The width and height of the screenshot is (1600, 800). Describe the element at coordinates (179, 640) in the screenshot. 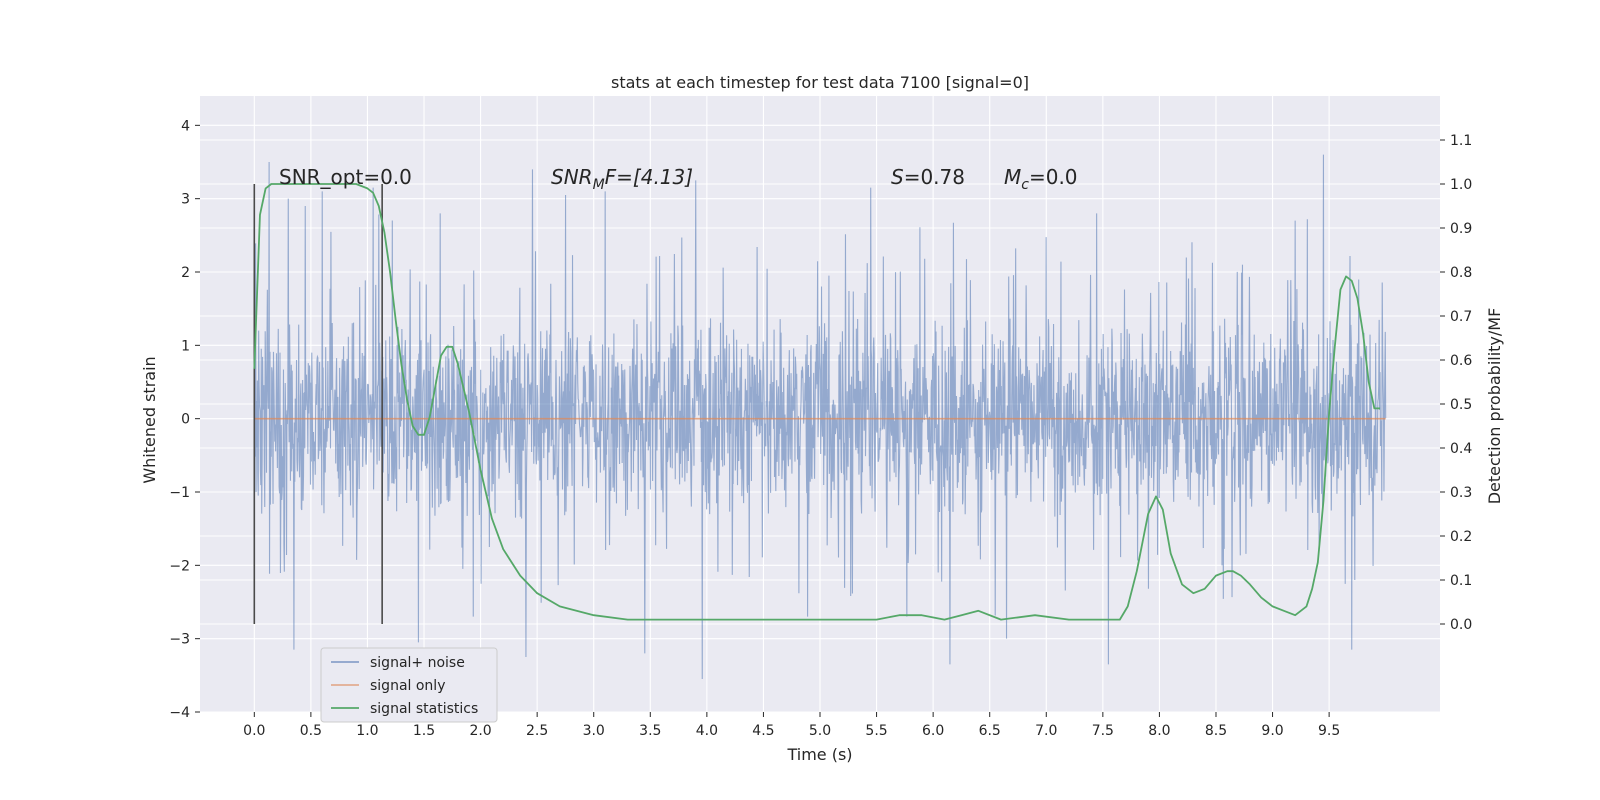

I see `y-left-tick-label: −3` at that location.